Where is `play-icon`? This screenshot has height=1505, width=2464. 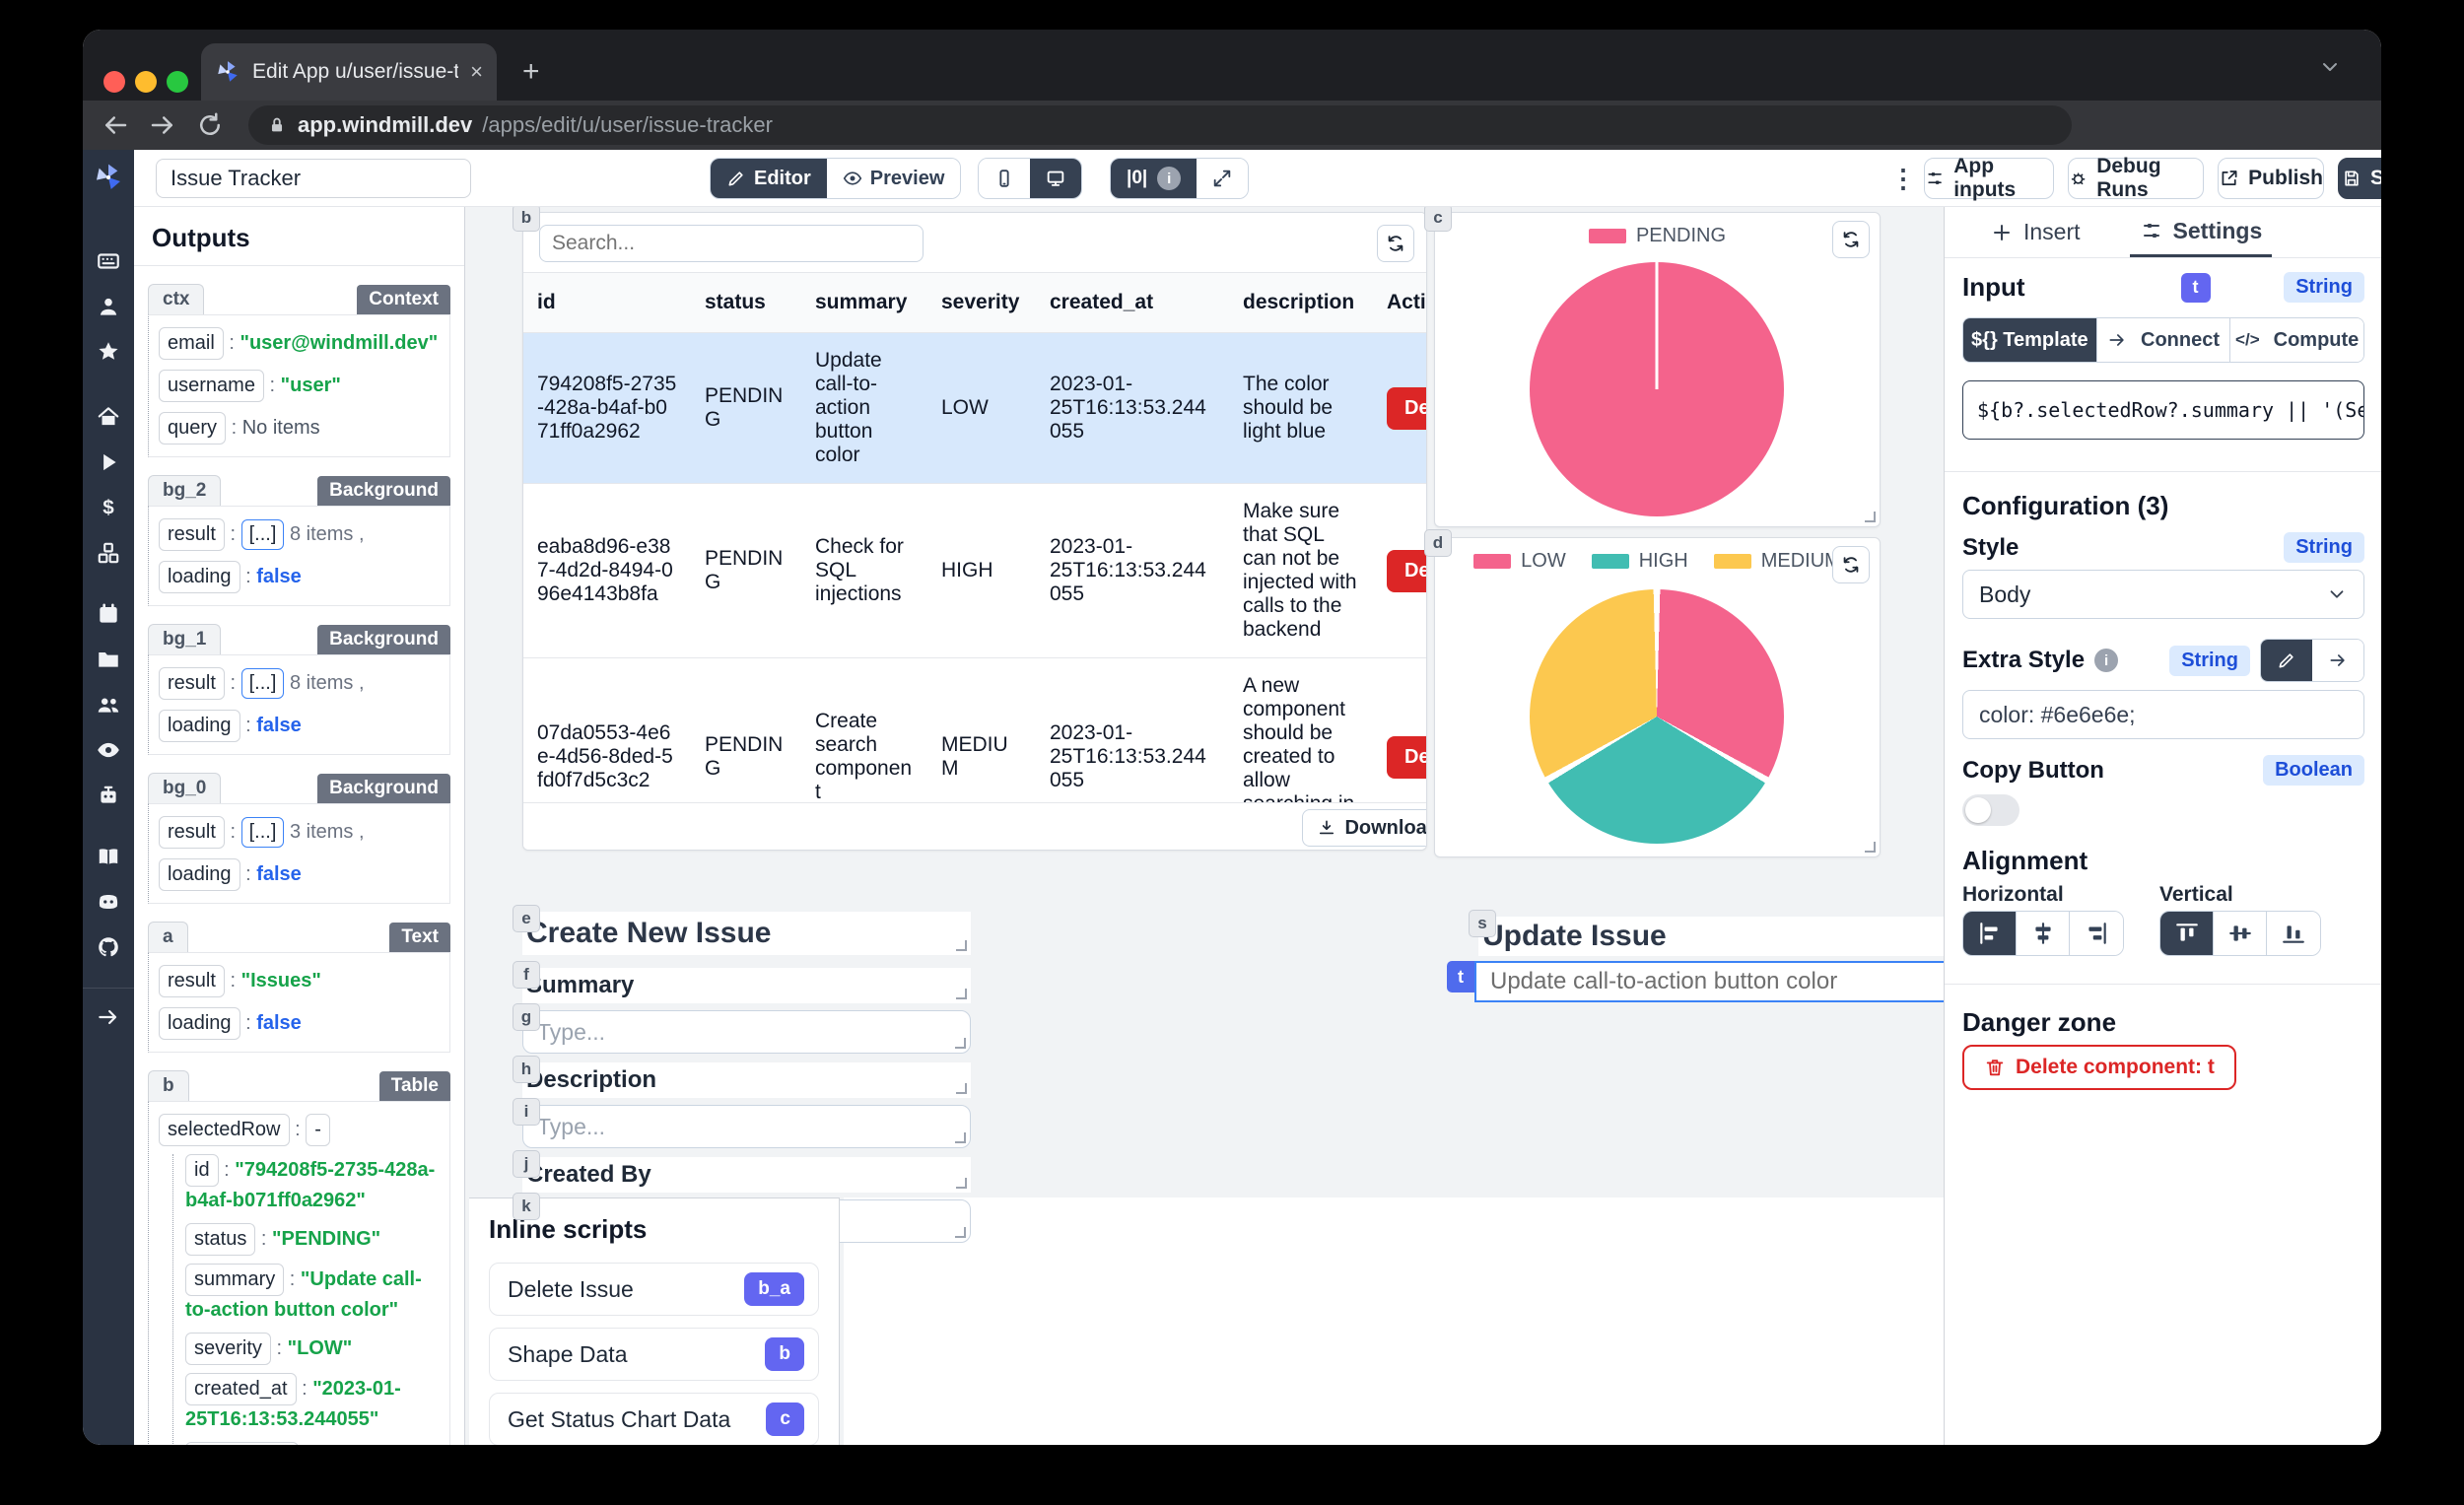
play-icon is located at coordinates (108, 462).